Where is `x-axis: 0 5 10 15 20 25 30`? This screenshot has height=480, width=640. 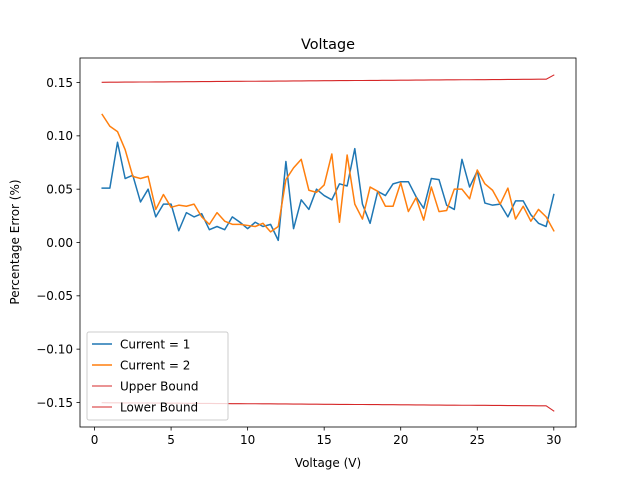
x-axis: 0 5 10 15 20 25 30 is located at coordinates (326, 437).